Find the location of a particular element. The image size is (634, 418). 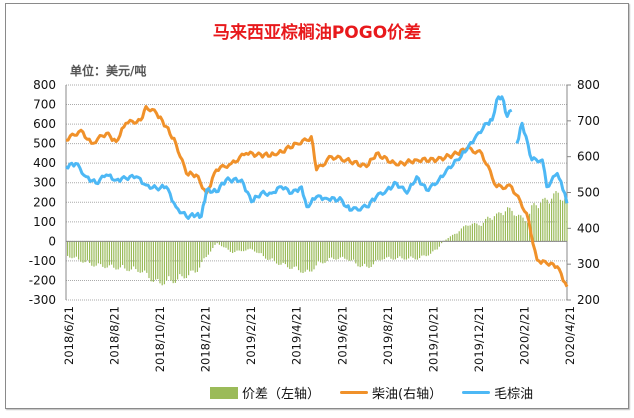

y-left-tick-label: 400 is located at coordinates (44, 163).